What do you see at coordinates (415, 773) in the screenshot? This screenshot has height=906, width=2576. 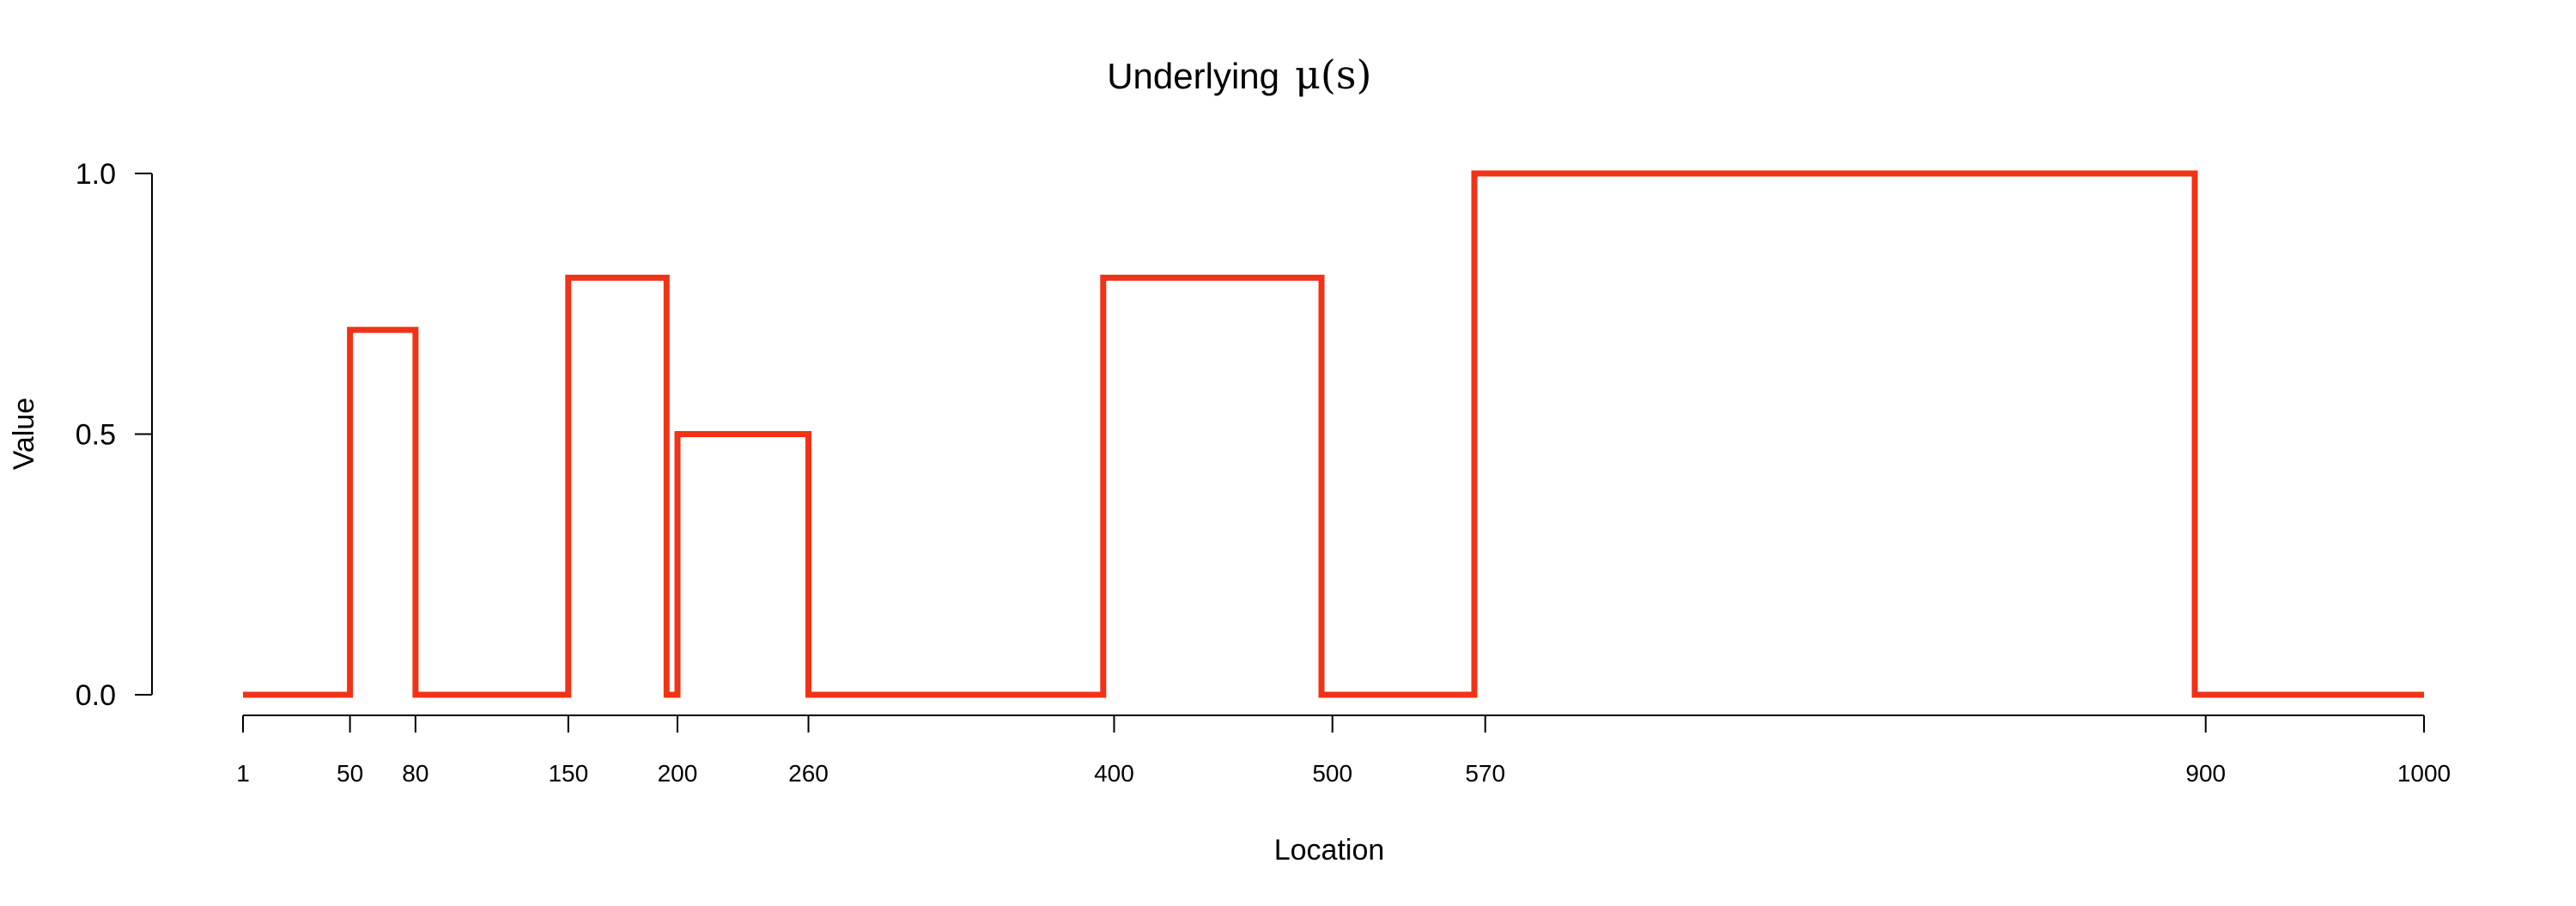 I see `x-tick-label: 80` at bounding box center [415, 773].